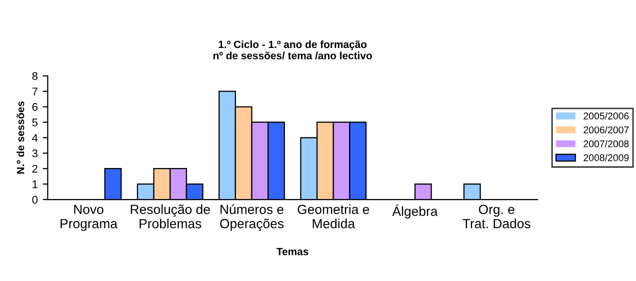 The height and width of the screenshot is (281, 636). Describe the element at coordinates (606, 144) in the screenshot. I see `legend-label: 2007/2008` at that location.